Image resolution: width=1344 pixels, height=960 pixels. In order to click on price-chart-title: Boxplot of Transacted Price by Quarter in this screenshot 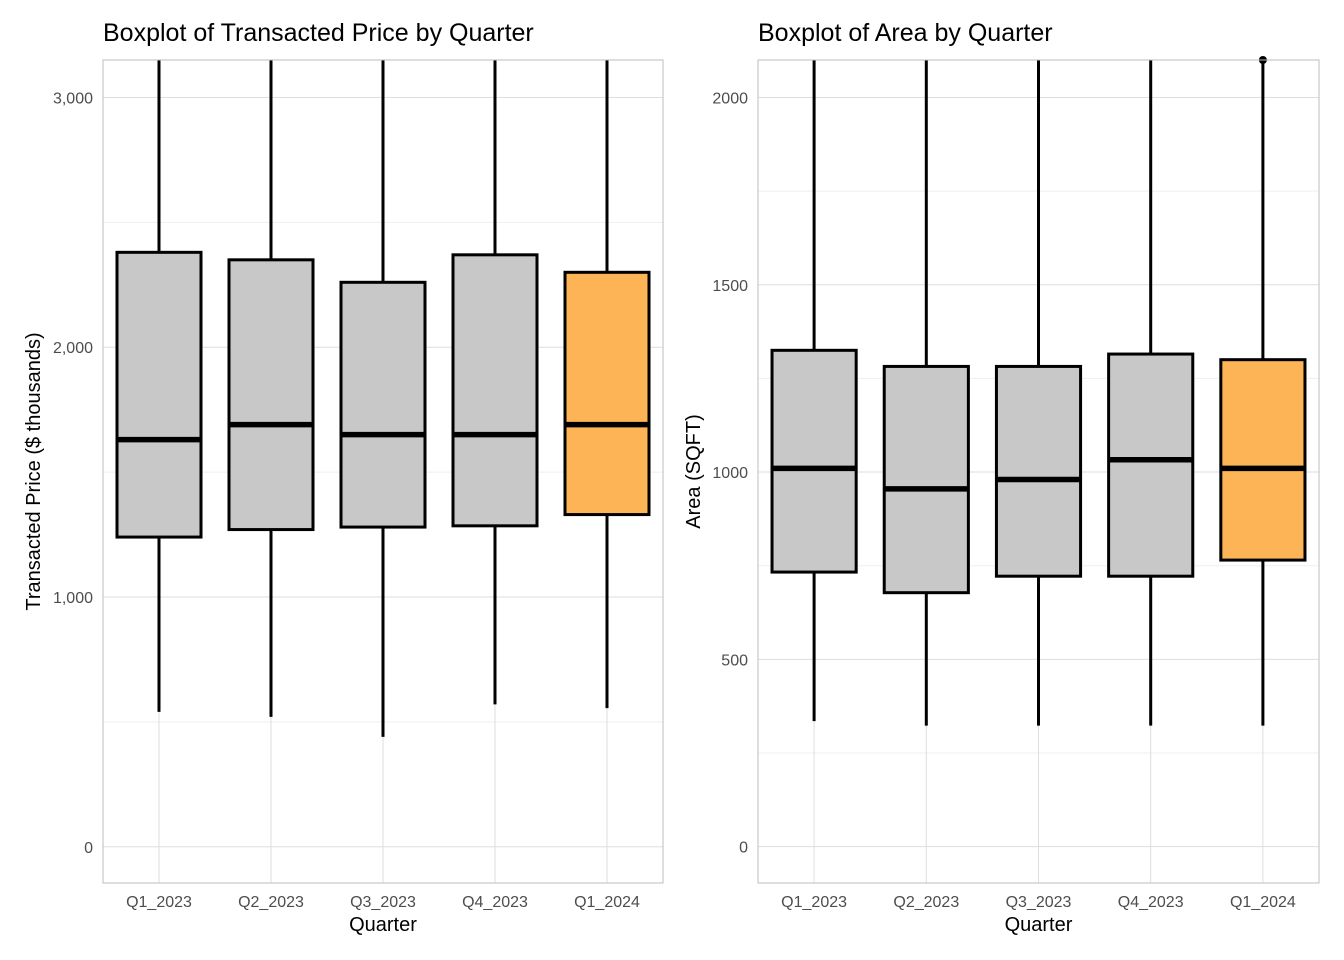, I will do `click(318, 33)`.